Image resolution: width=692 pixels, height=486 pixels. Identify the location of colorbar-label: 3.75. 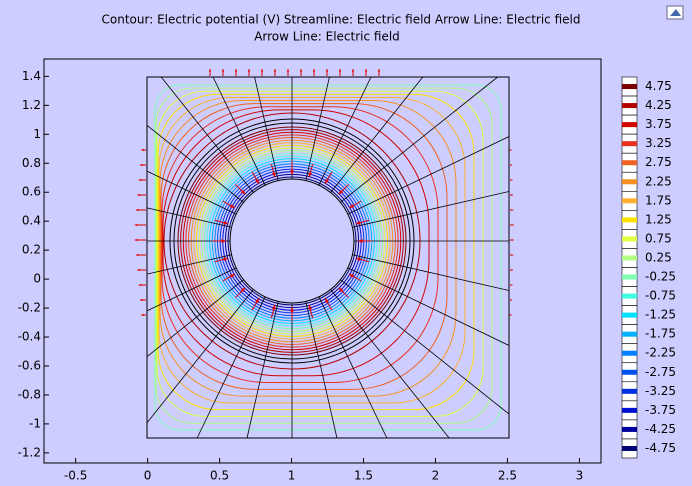
(658, 124).